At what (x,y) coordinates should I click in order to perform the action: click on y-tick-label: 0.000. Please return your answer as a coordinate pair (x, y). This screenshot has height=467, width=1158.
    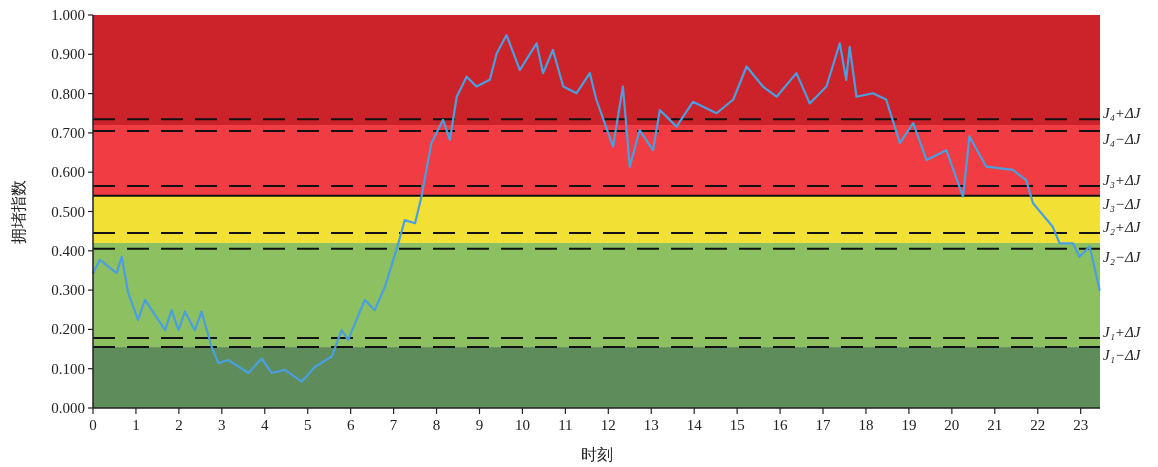
    Looking at the image, I should click on (68, 408).